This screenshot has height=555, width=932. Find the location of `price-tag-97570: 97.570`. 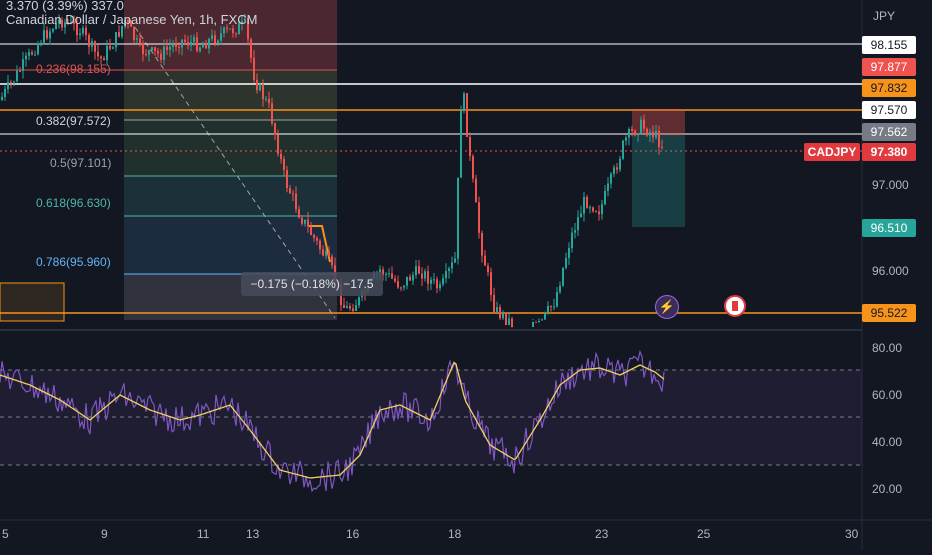

price-tag-97570: 97.570 is located at coordinates (889, 110).